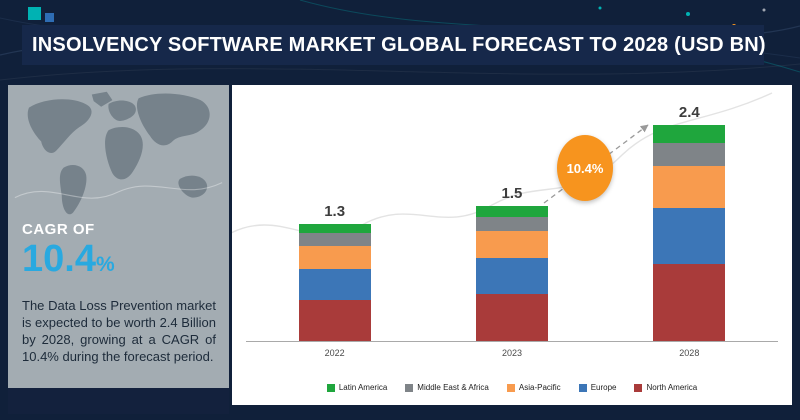  What do you see at coordinates (585, 168) in the screenshot?
I see `growth-badge: 10.4%` at bounding box center [585, 168].